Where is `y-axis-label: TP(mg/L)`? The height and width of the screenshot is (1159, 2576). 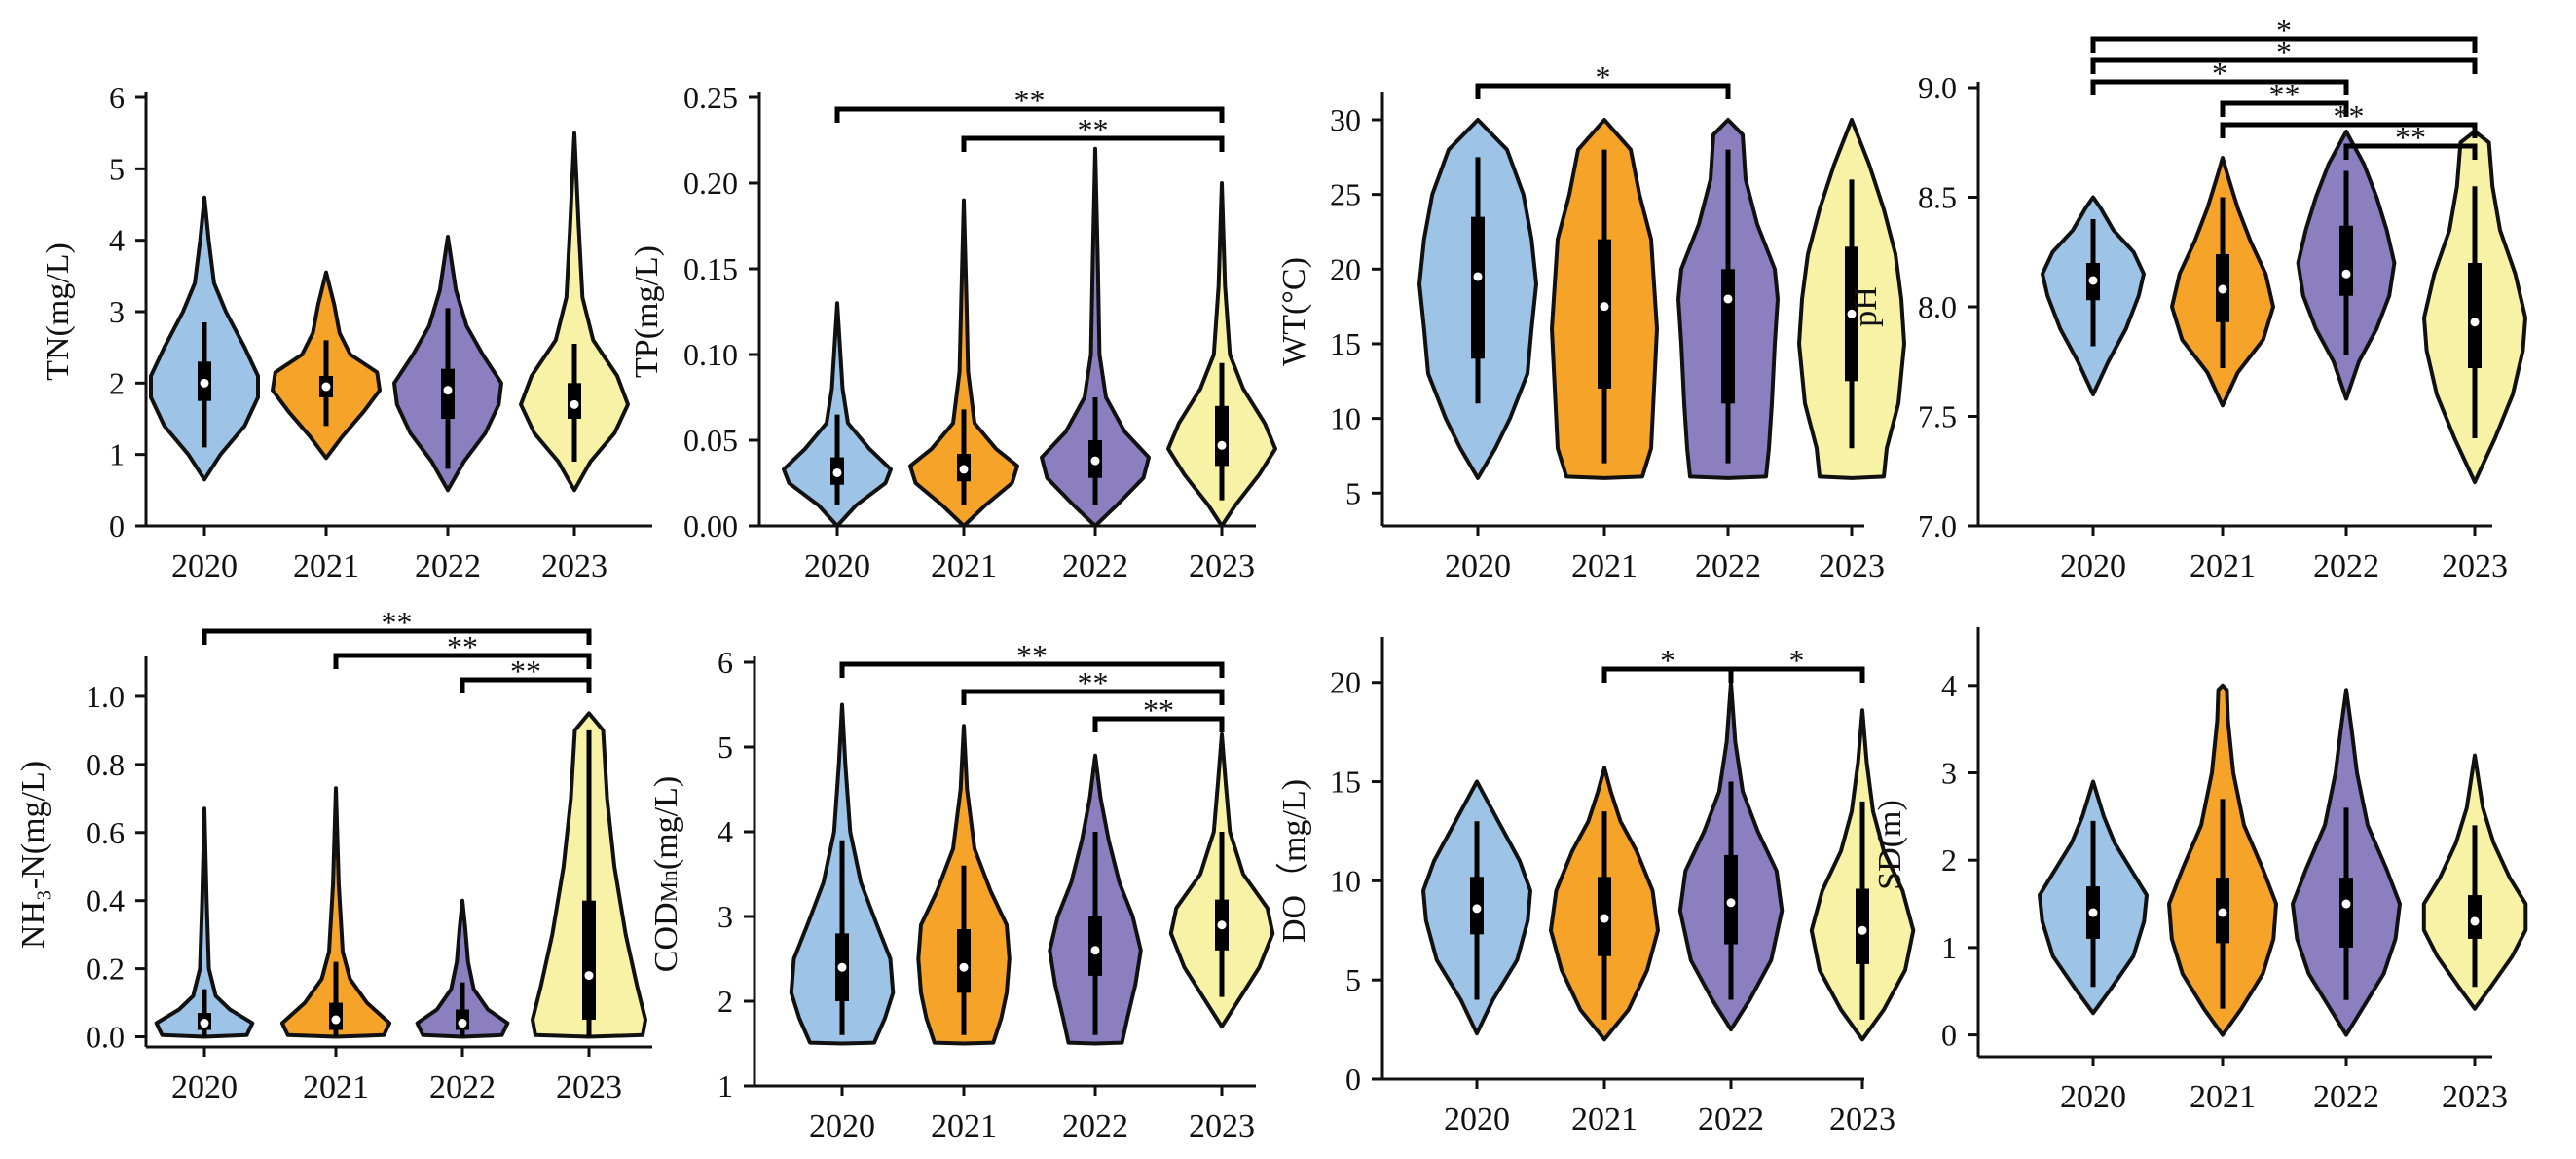 y-axis-label: TP(mg/L) is located at coordinates (647, 311).